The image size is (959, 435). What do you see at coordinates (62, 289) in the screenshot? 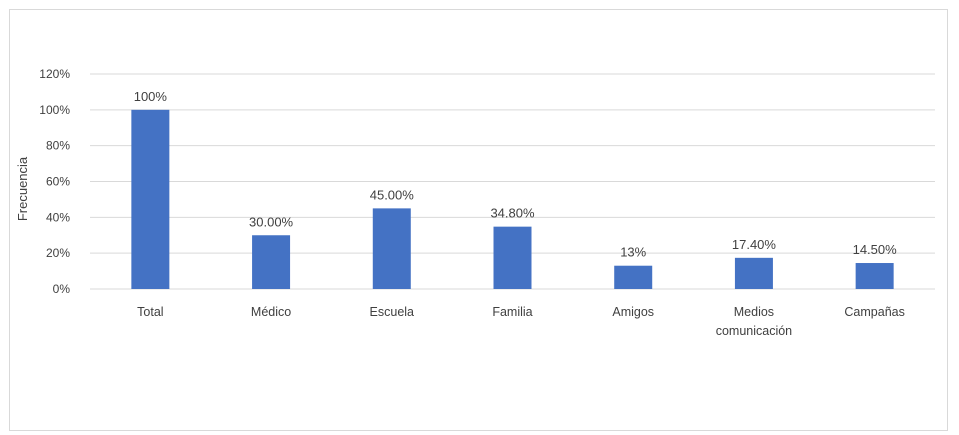
I see `y-tick-label: 0%` at bounding box center [62, 289].